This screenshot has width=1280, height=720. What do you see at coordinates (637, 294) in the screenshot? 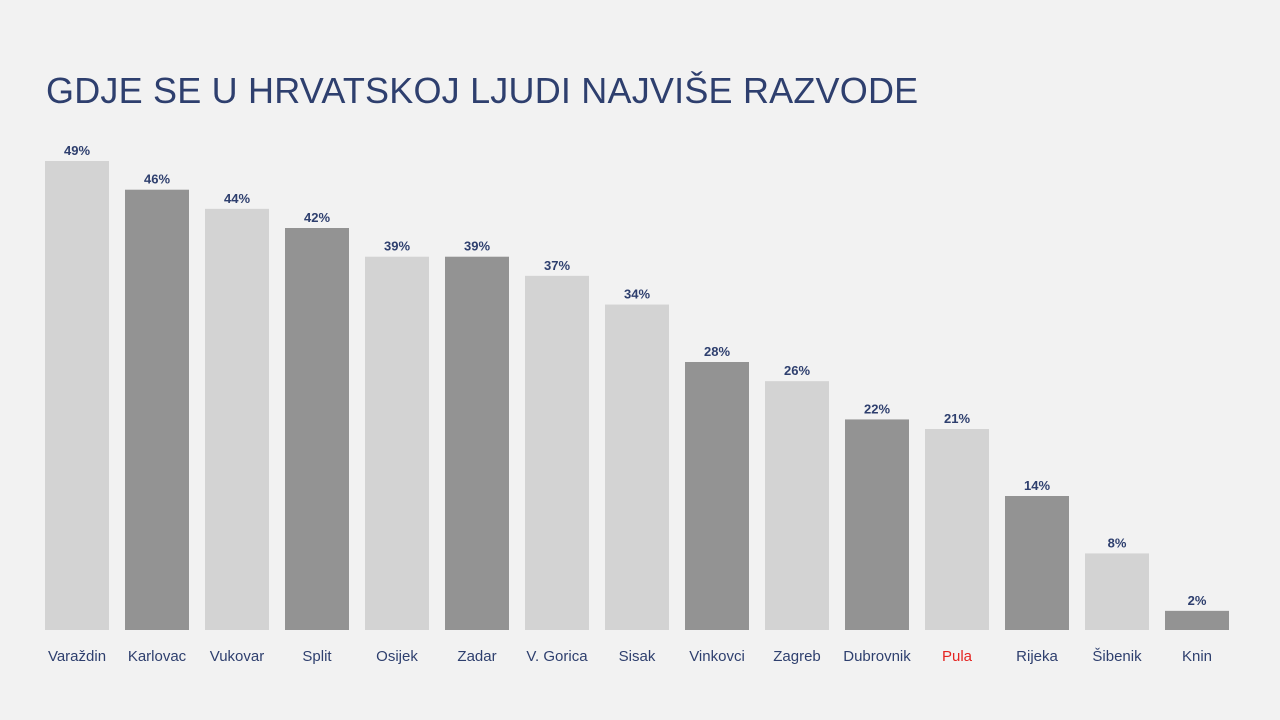
I see `value-label-7: 34%` at bounding box center [637, 294].